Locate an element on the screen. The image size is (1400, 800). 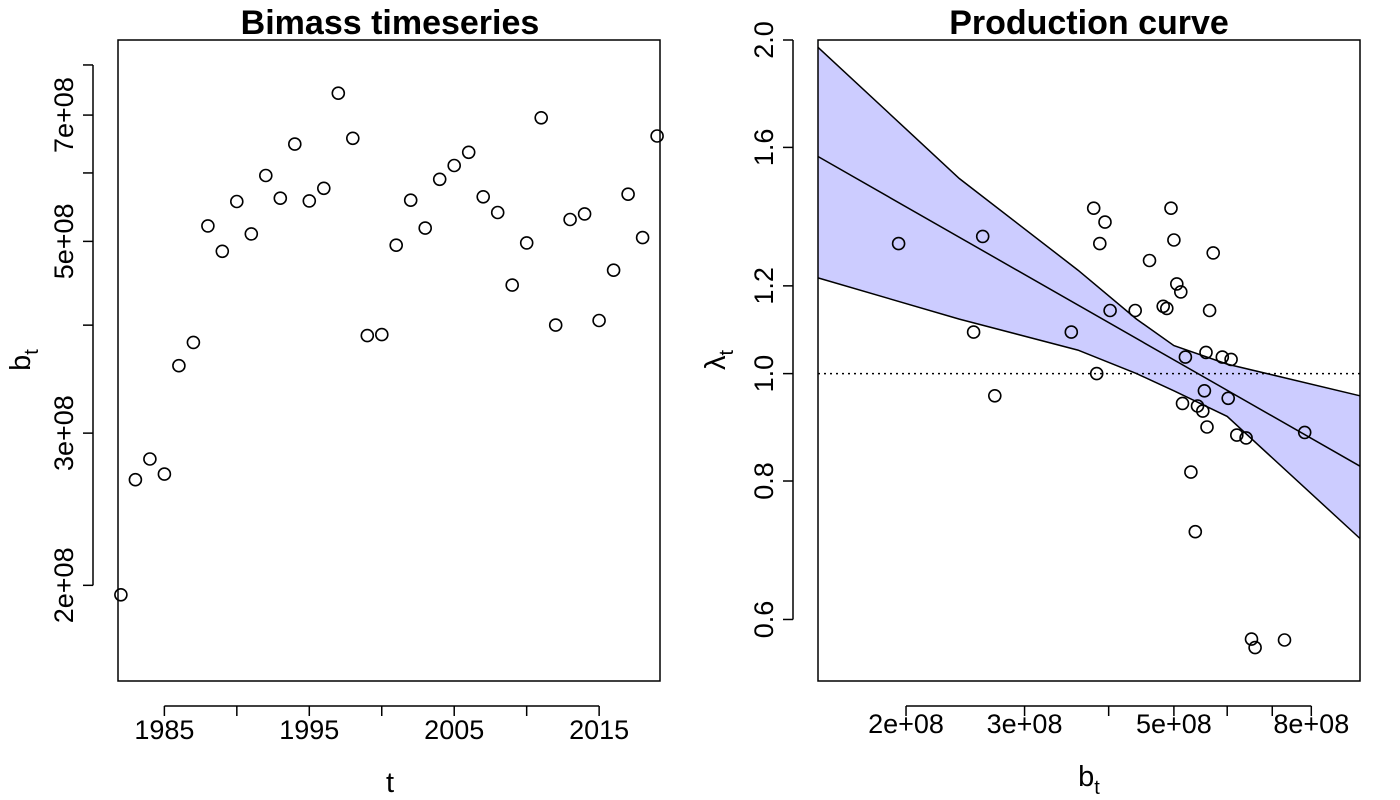
left-x-axis-label: t is located at coordinates (390, 783).